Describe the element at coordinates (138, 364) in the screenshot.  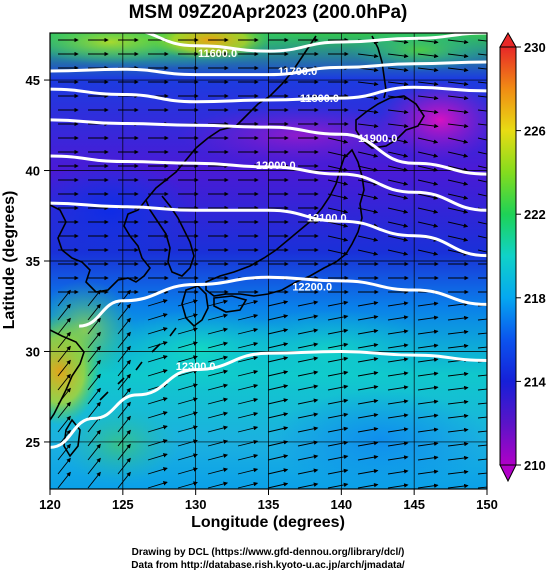
I see `coastline-ryukyu` at that location.